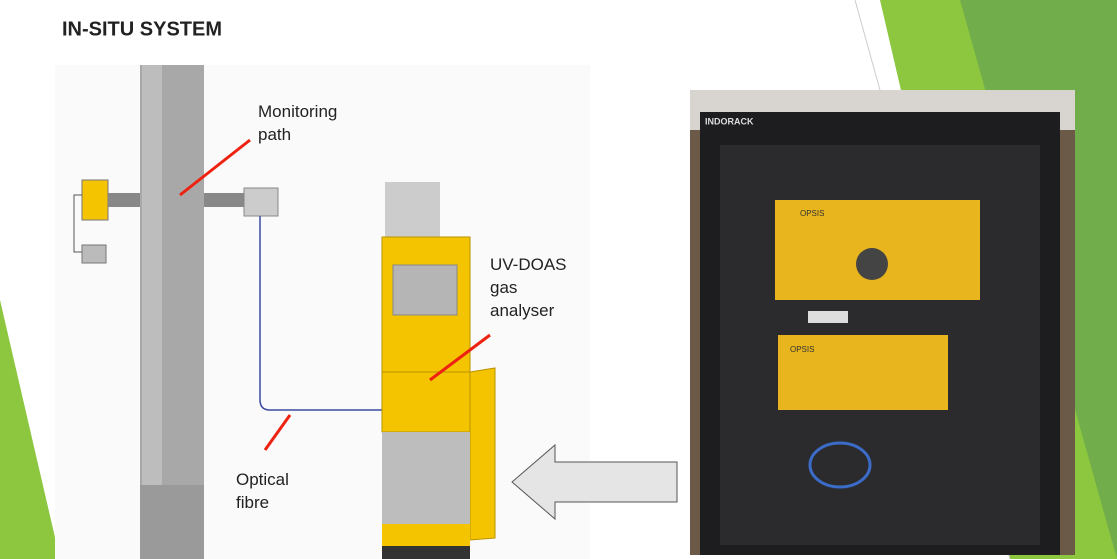 The width and height of the screenshot is (1117, 559). Describe the element at coordinates (522, 310) in the screenshot. I see `label-line: analyser` at that location.